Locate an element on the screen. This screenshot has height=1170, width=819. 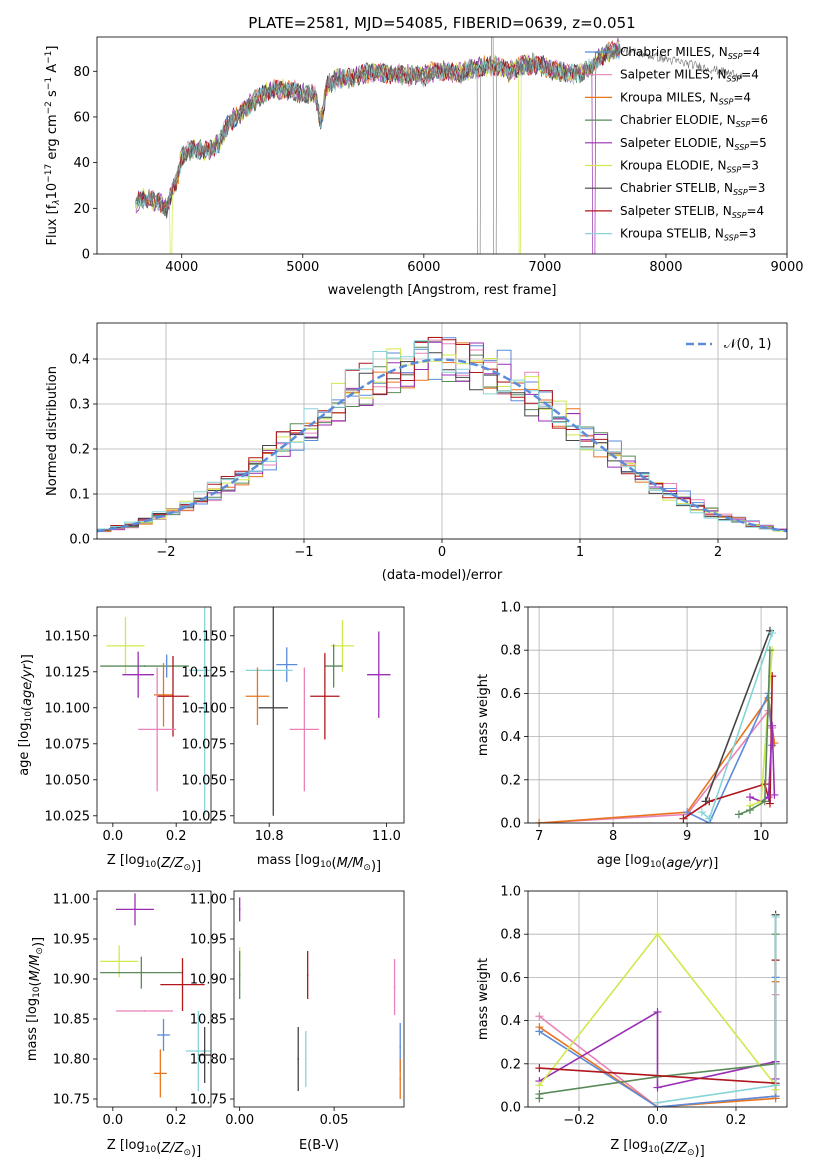
x-tick-label: 8 is located at coordinates (613, 836).